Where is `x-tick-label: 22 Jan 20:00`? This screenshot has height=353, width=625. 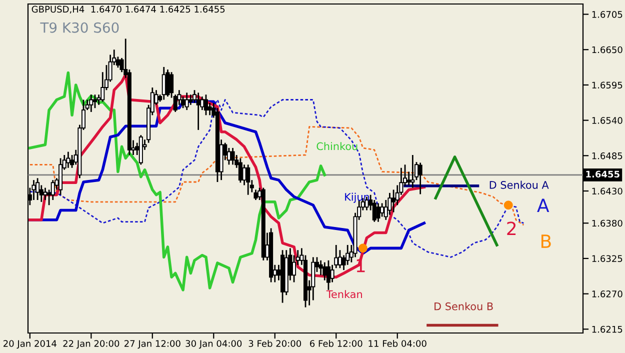
x-tick-label: 22 Jan 20:00 is located at coordinates (91, 344).